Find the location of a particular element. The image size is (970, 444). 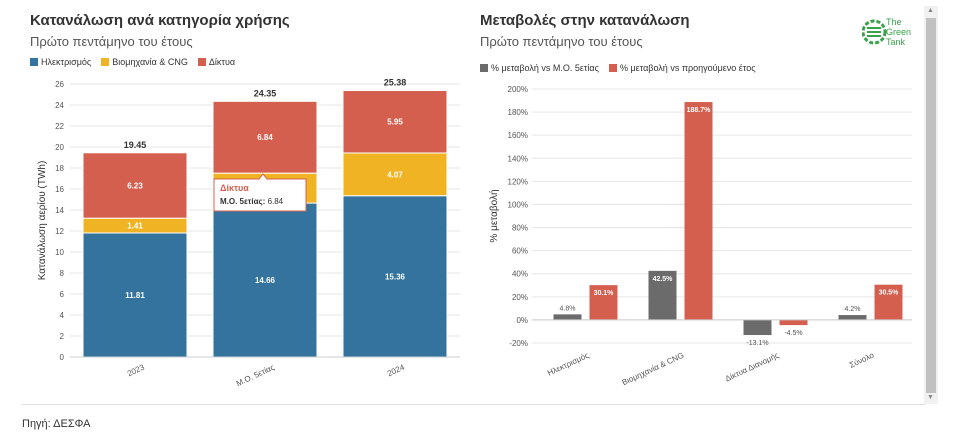

legend-label: Δίκτυα is located at coordinates (222, 62).